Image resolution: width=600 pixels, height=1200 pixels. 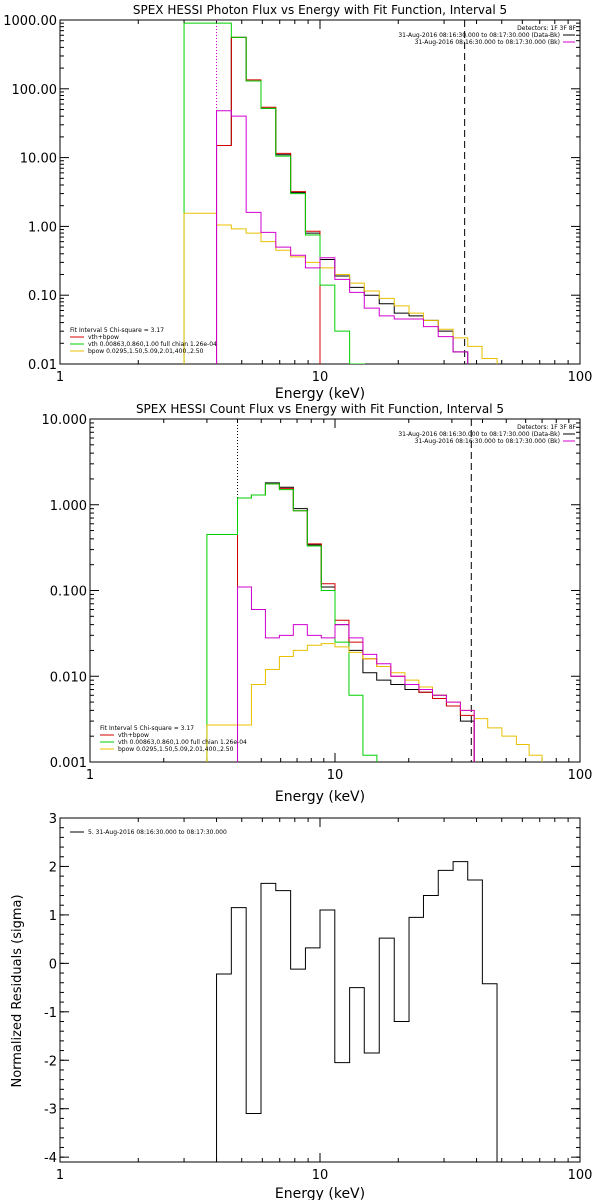 I want to click on photon-legend-entry: Fit Interval 5 Chi-square = 3.17, so click(x=117, y=330).